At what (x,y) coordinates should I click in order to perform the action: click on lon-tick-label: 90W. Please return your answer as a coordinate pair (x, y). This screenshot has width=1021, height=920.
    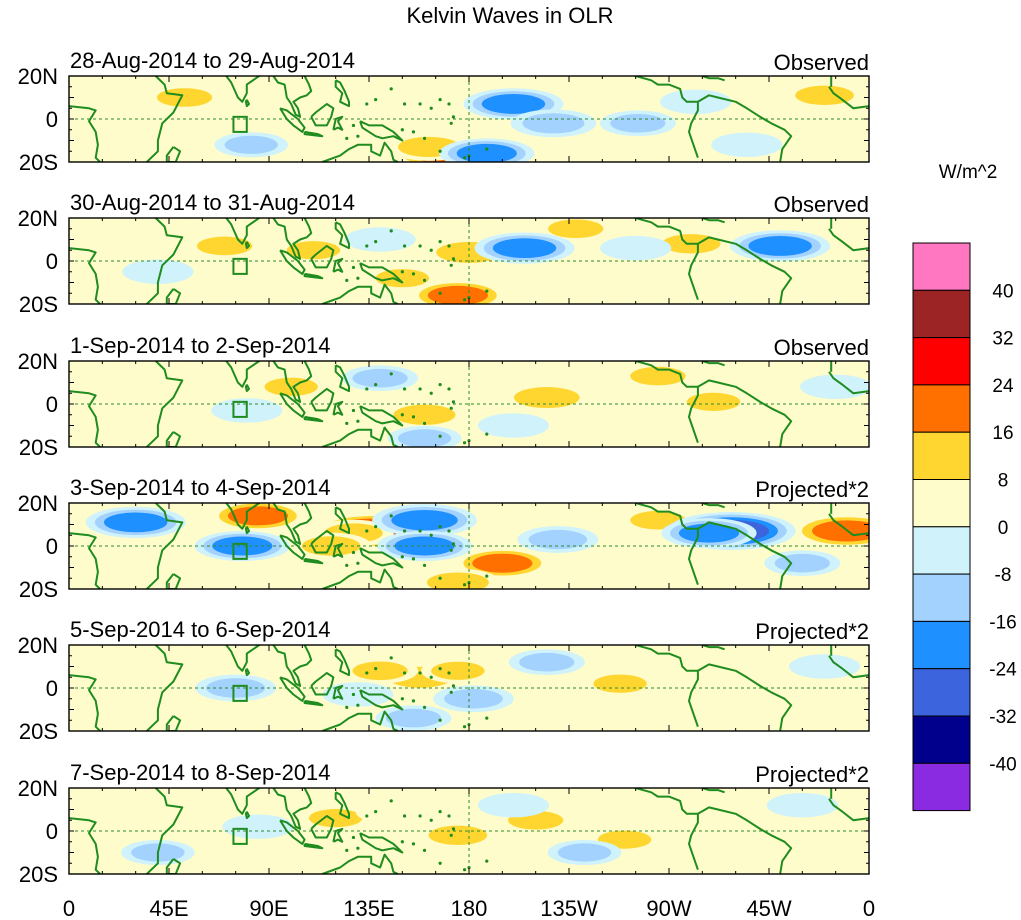
    Looking at the image, I should click on (668, 908).